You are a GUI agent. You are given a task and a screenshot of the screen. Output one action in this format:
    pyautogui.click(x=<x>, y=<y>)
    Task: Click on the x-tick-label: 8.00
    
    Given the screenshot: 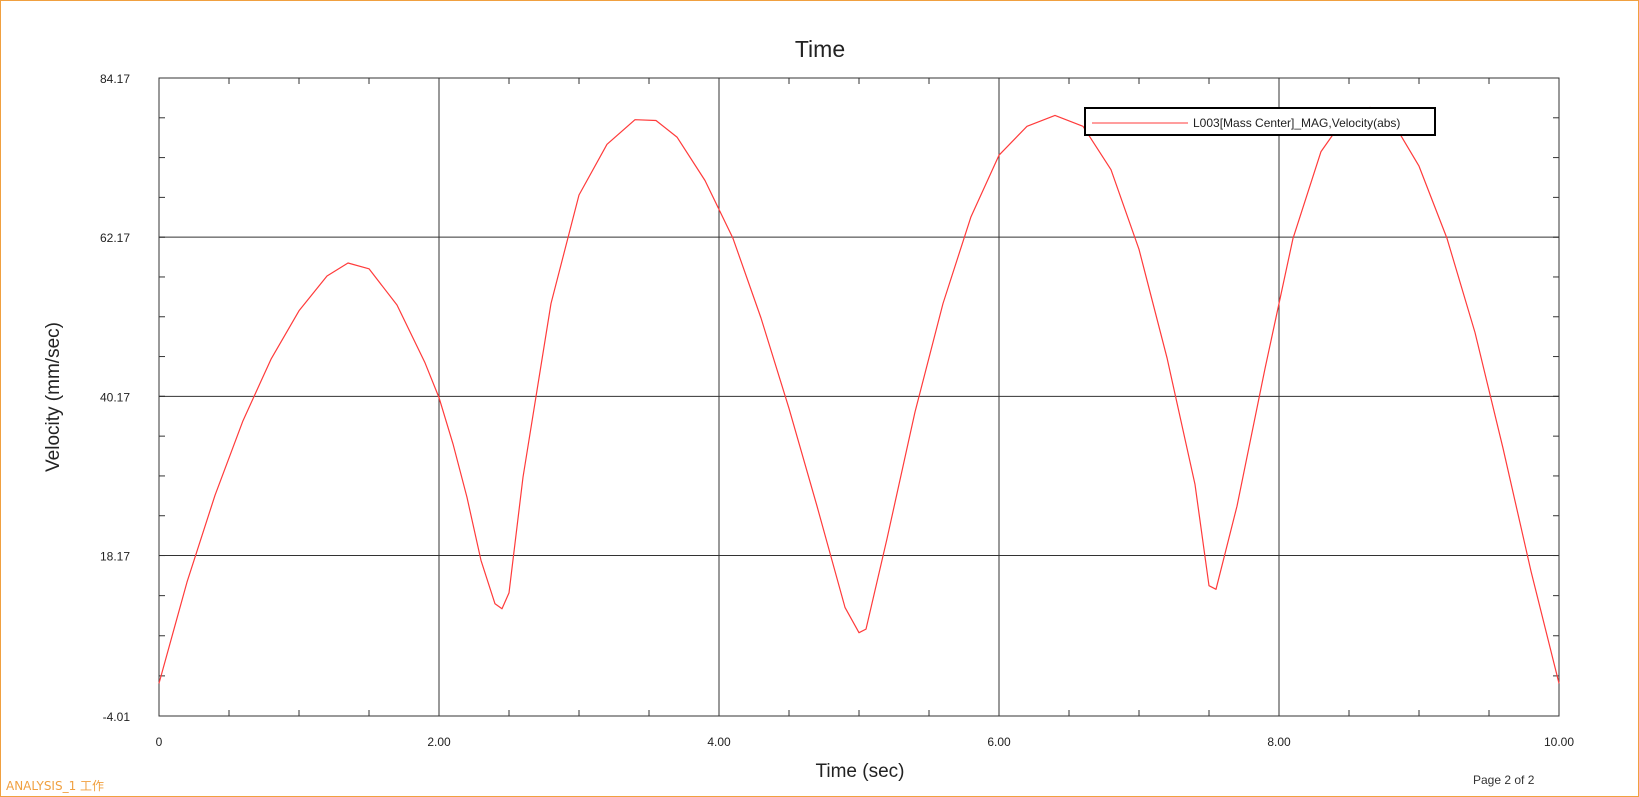 What is the action you would take?
    pyautogui.click(x=1279, y=742)
    